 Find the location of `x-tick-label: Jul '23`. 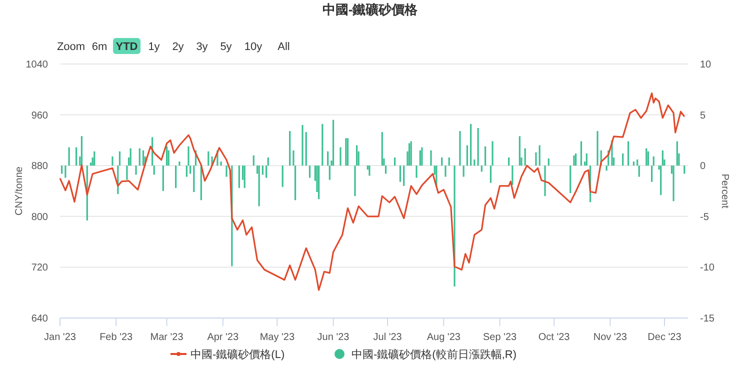

x-tick-label: Jul '23 is located at coordinates (387, 337).